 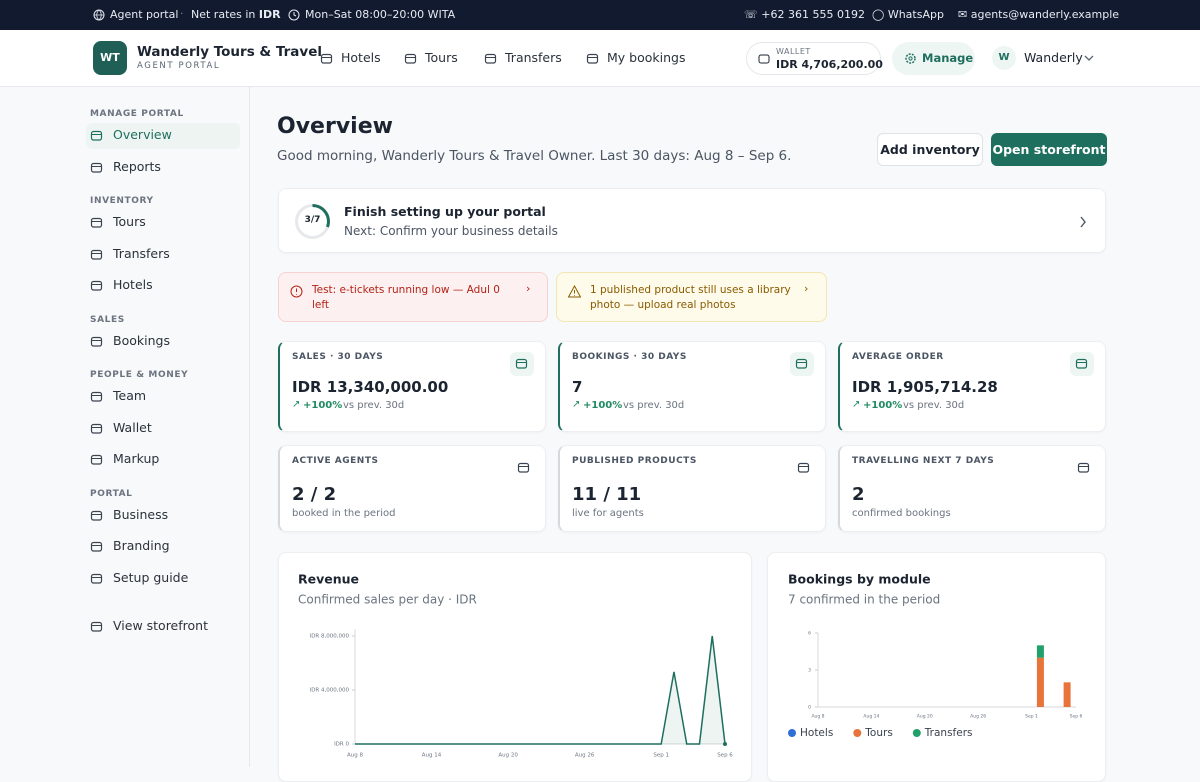 I want to click on side-link: Setup guide, so click(x=151, y=577).